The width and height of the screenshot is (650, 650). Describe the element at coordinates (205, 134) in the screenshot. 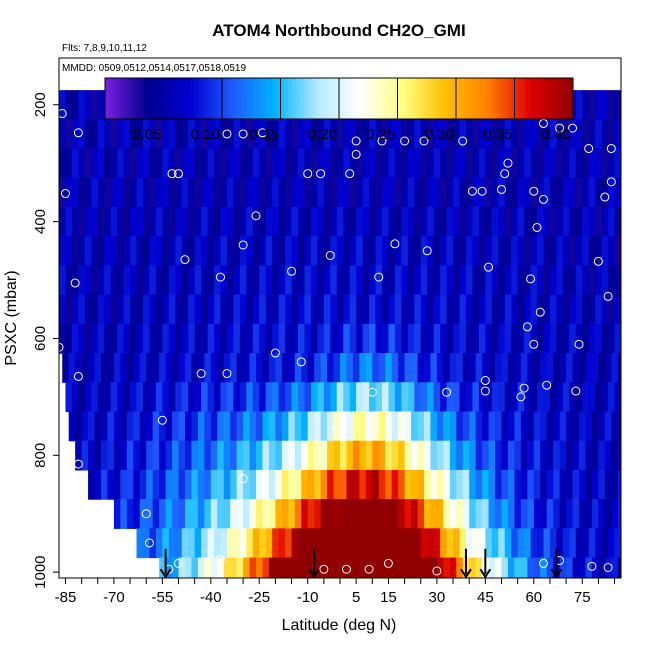

I see `colorbar-tick-label: 0.10` at that location.